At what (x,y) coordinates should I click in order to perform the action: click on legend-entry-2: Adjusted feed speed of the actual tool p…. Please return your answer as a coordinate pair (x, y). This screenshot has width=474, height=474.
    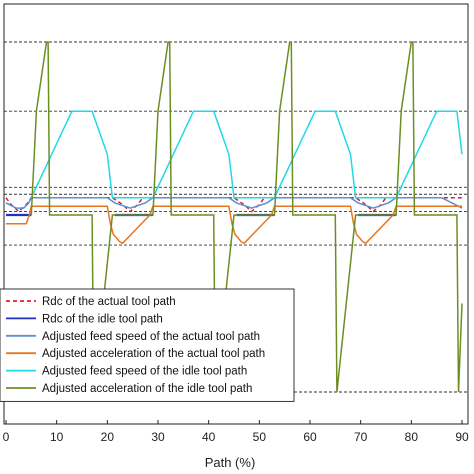
    Looking at the image, I should click on (151, 337).